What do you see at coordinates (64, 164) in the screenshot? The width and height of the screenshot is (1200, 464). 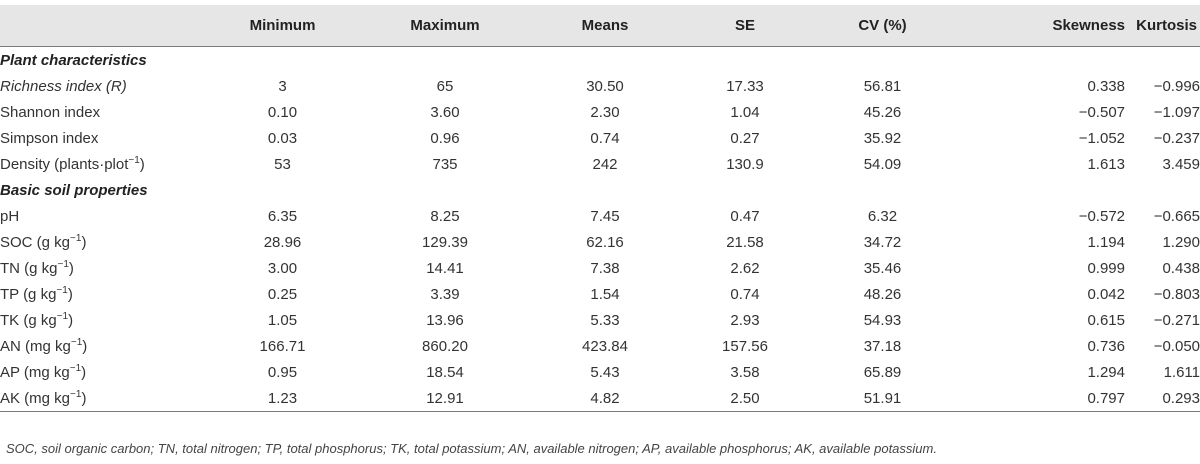 I see `row-label-text: Density (plants·plot` at bounding box center [64, 164].